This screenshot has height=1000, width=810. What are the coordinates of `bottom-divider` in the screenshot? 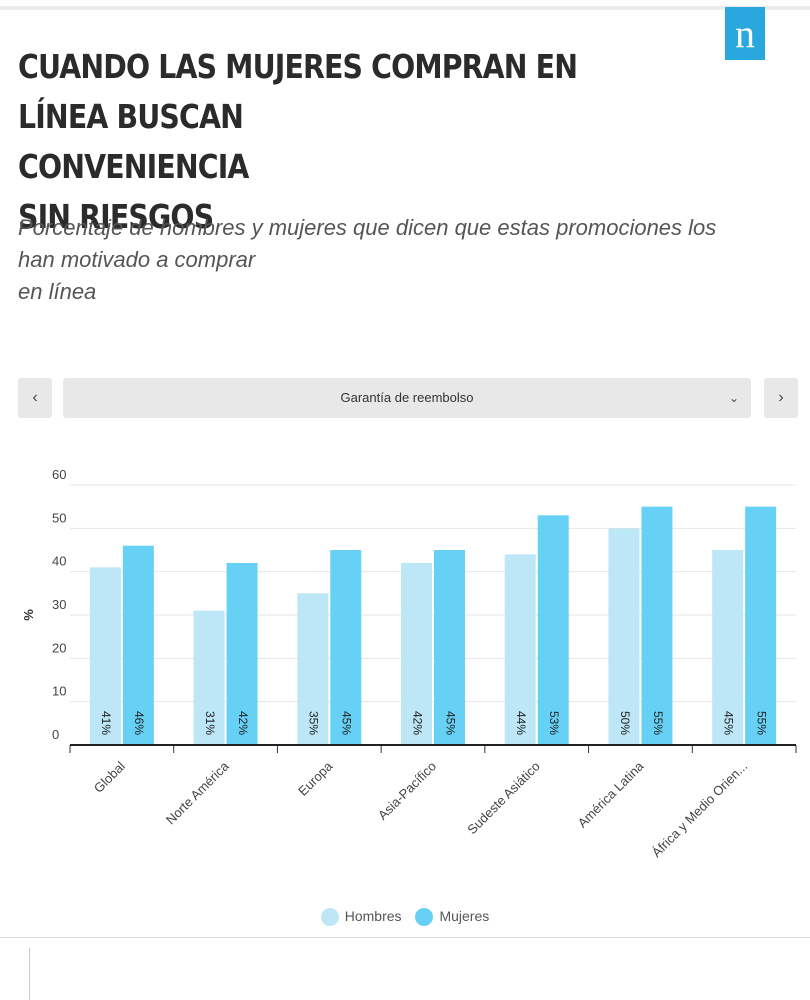 It's located at (29, 974).